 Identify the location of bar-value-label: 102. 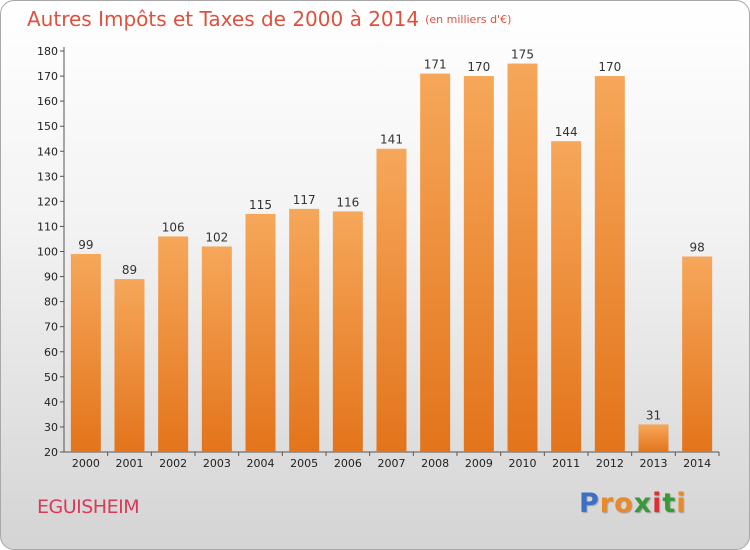
(216, 237).